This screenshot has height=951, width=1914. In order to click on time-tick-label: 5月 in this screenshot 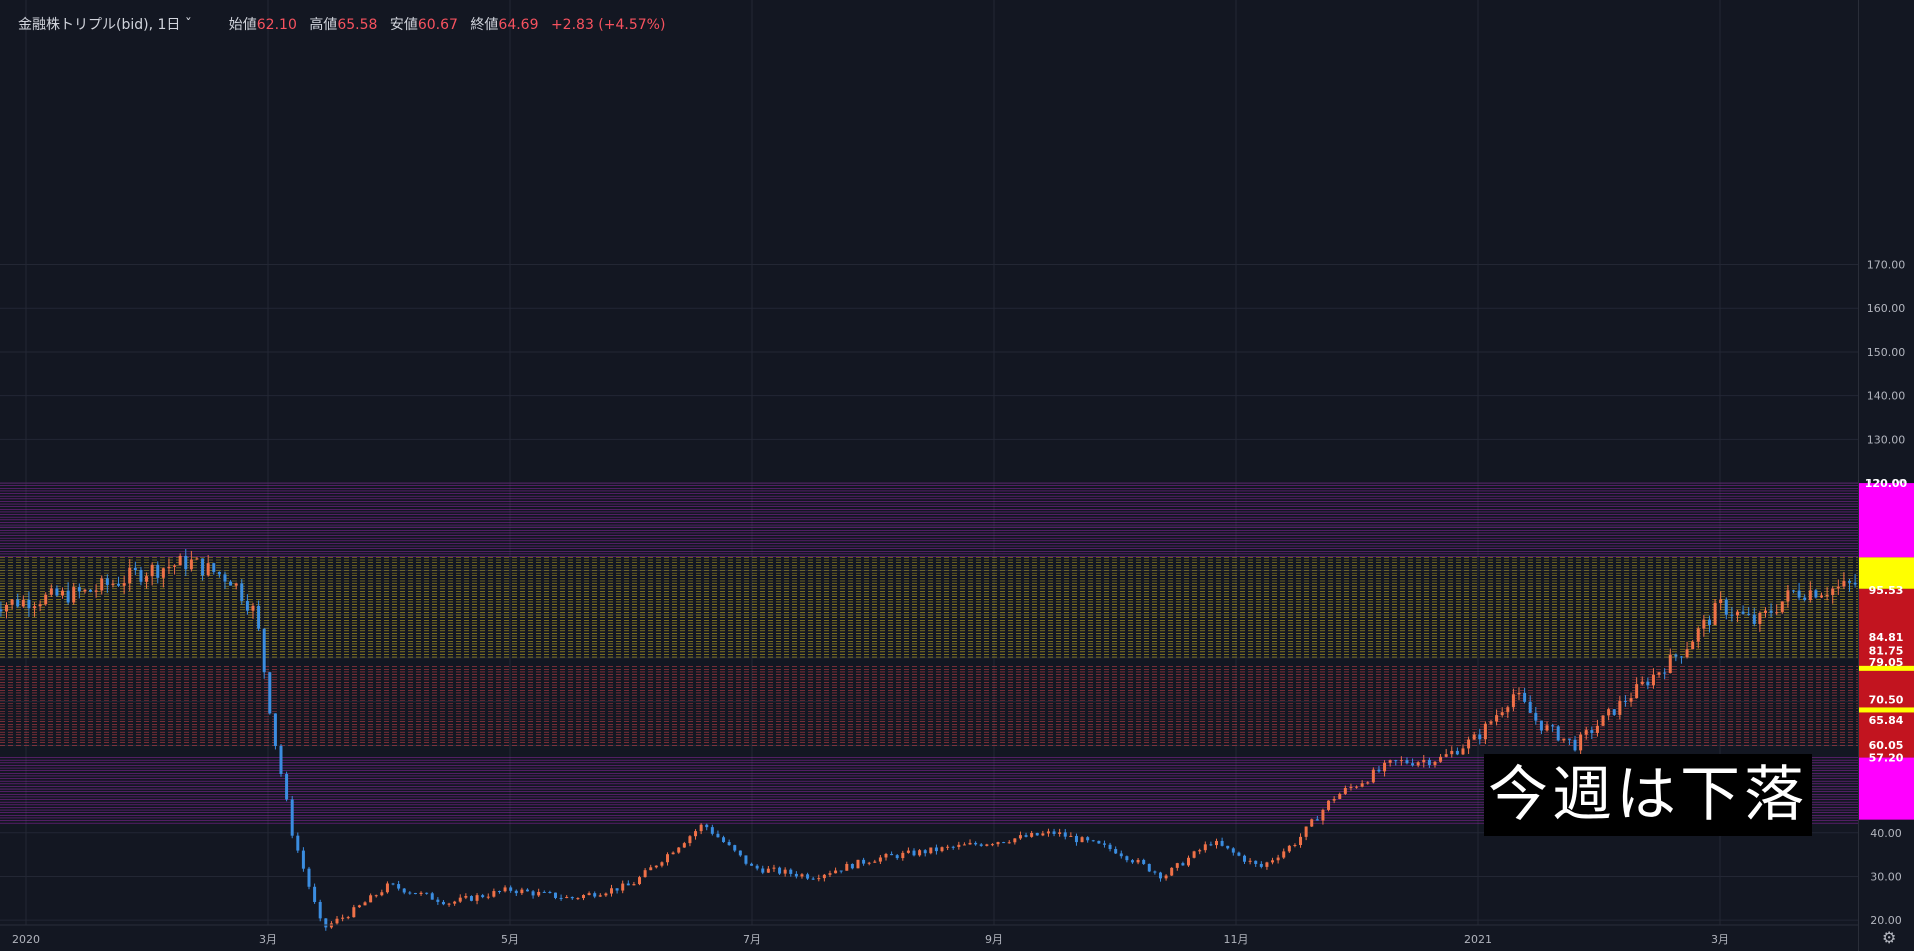, I will do `click(510, 939)`.